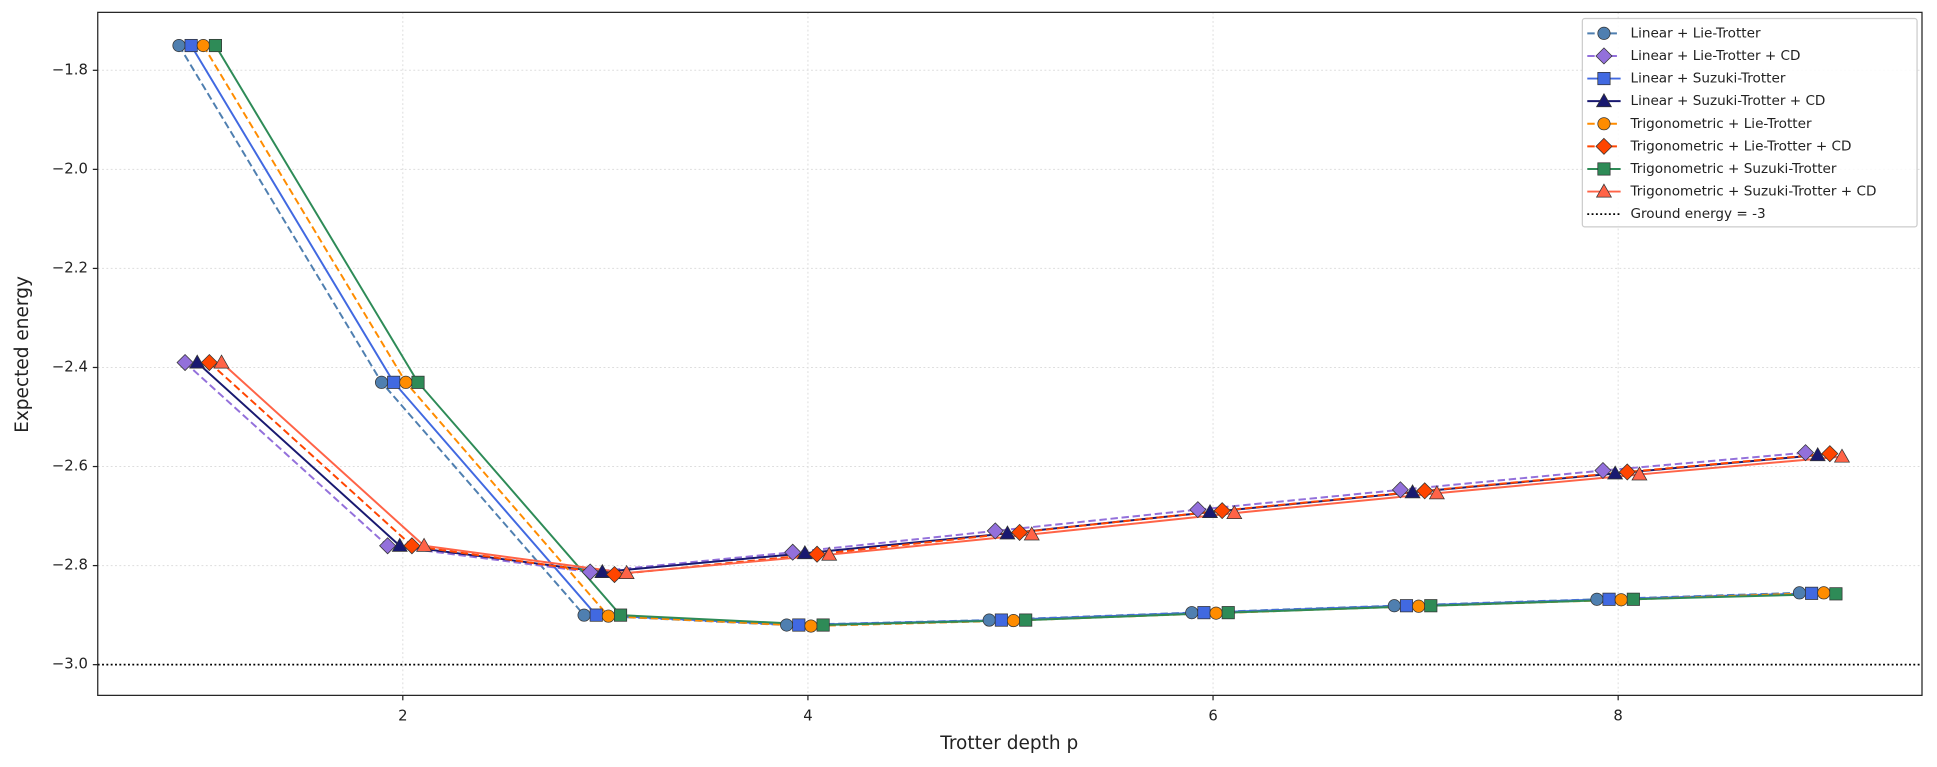 Image resolution: width=1937 pixels, height=767 pixels. I want to click on y-tick-label: −1.8, so click(70, 69).